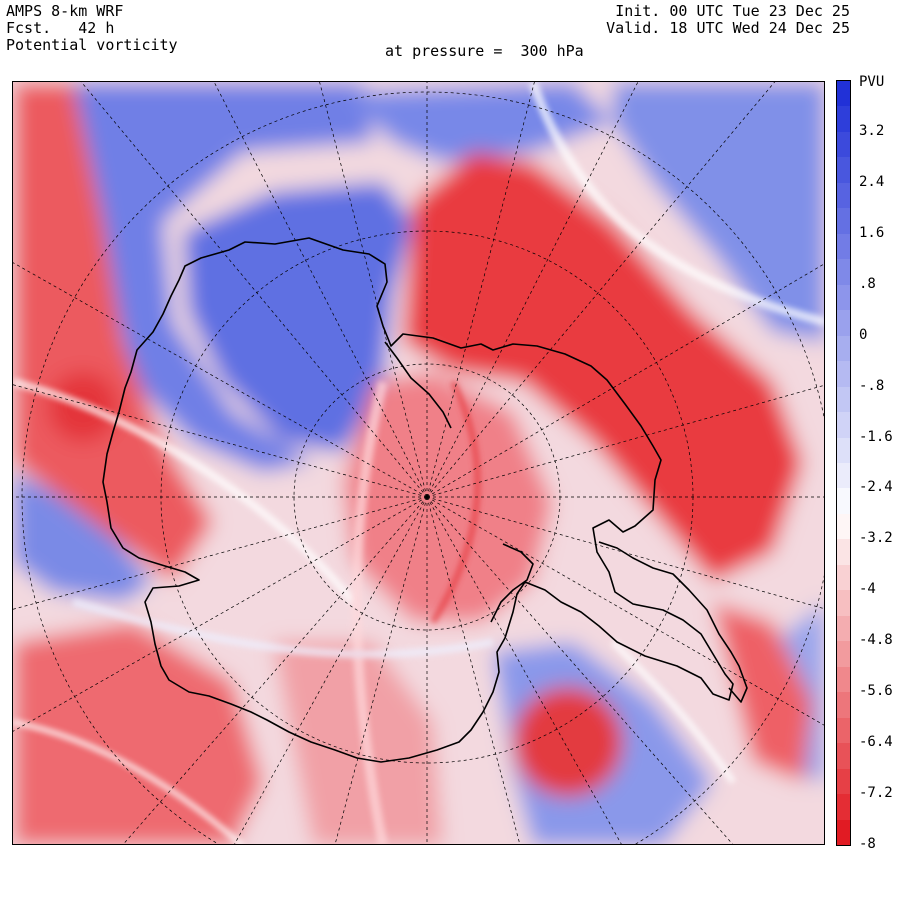 This screenshot has width=900, height=900. What do you see at coordinates (673, 622) in the screenshot?
I see `peninsula-coastline` at bounding box center [673, 622].